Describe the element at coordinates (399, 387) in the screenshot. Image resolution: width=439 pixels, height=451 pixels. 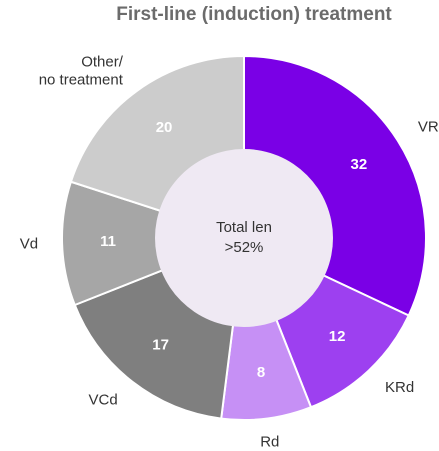
I see `category-label: KRd` at that location.